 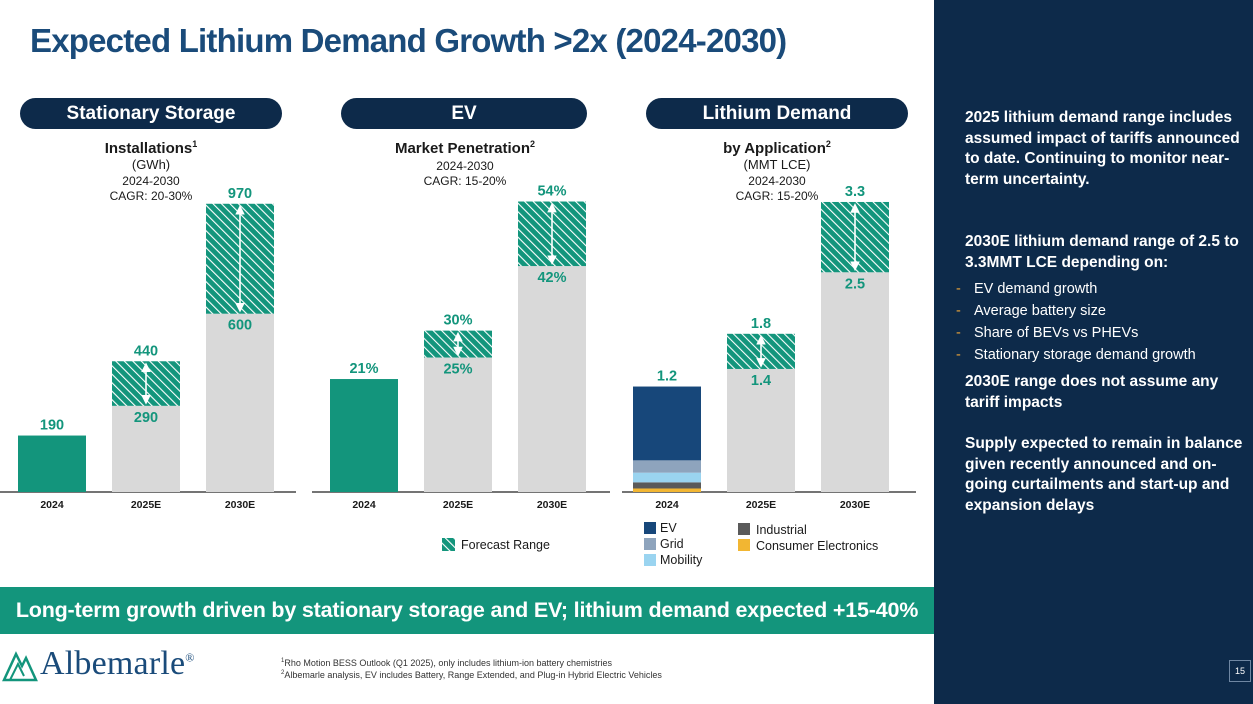 What do you see at coordinates (855, 192) in the screenshot?
I see `data-label-high: 3.3` at bounding box center [855, 192].